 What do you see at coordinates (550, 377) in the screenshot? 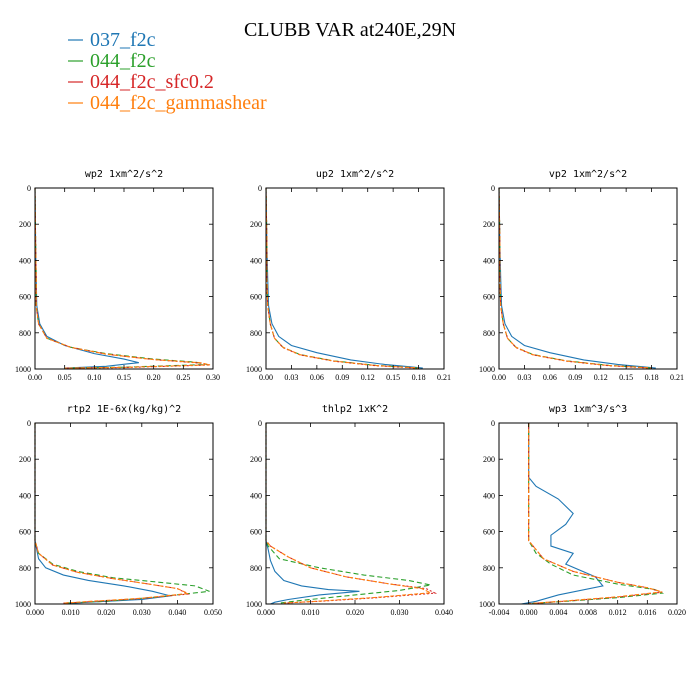
I see `x-tick-label: 0.06` at bounding box center [550, 377].